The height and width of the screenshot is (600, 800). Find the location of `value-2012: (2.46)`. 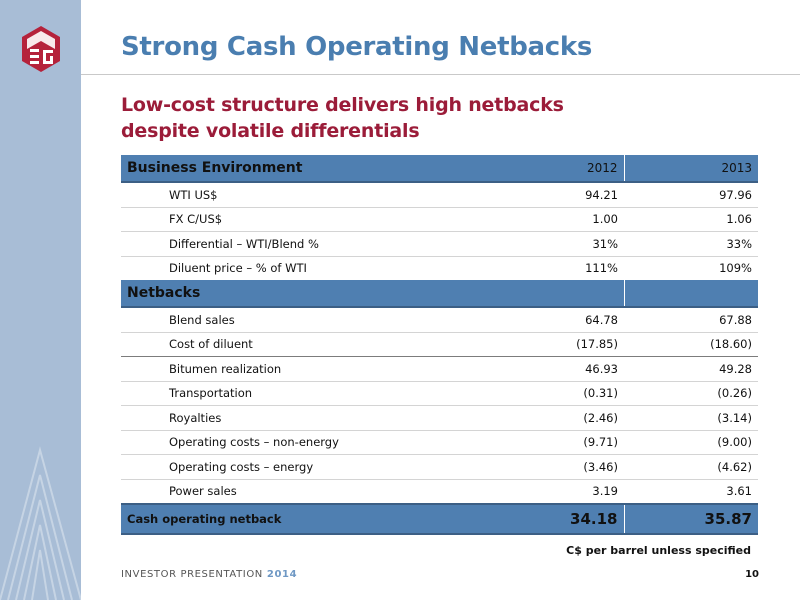

value-2012: (2.46) is located at coordinates (557, 418).